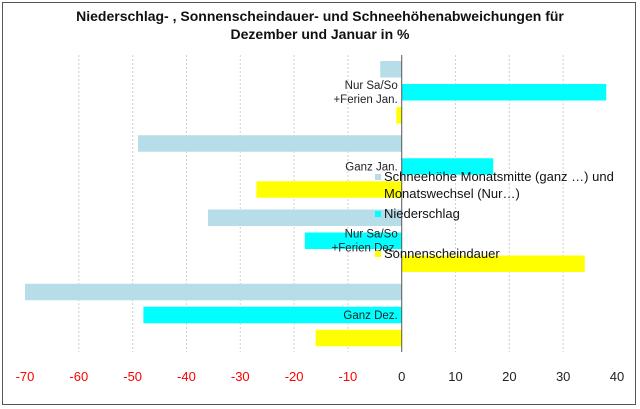 This screenshot has height=409, width=640. I want to click on category-label: Ganz Dez., so click(370, 316).